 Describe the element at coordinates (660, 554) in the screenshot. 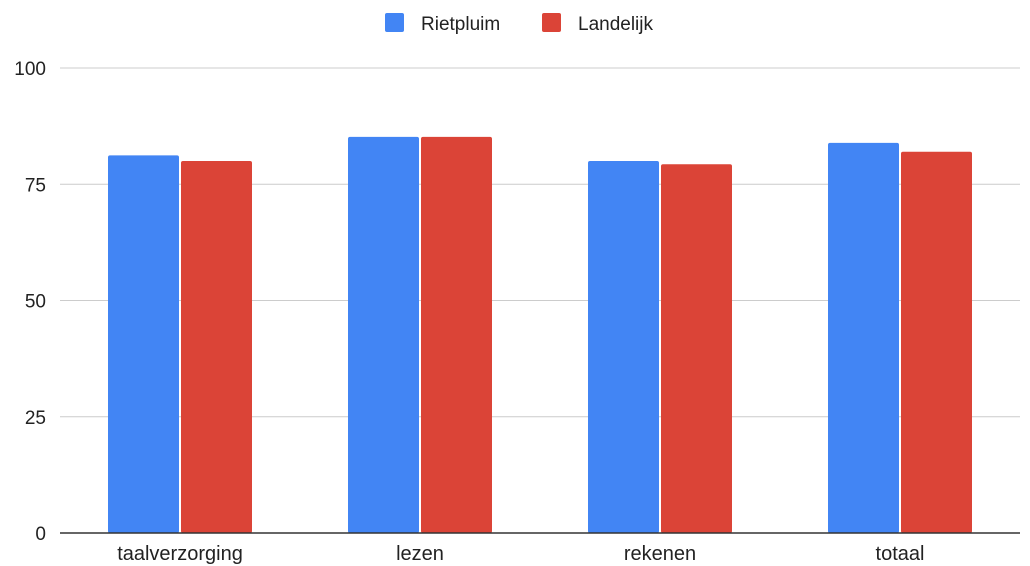

I see `x-category-label: rekenen` at that location.